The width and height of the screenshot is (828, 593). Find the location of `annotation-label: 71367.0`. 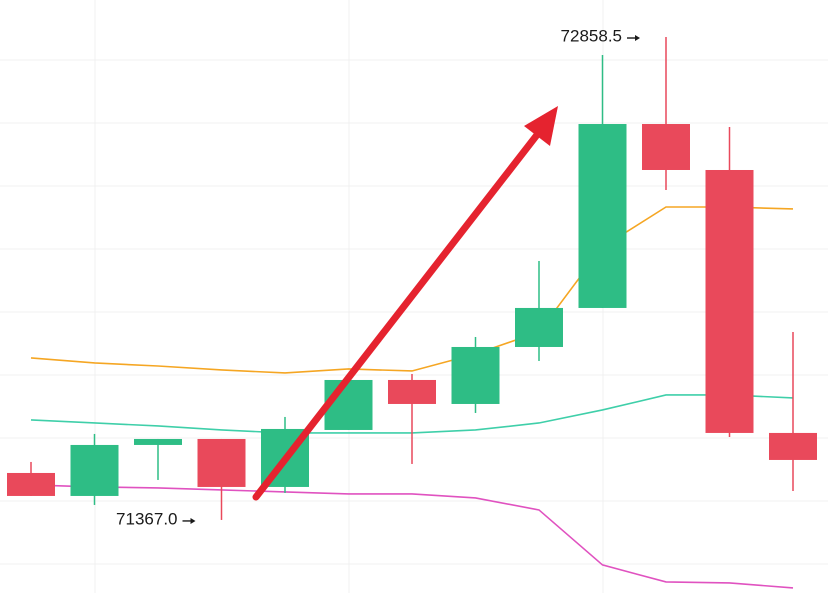

annotation-label: 71367.0 is located at coordinates (146, 518).